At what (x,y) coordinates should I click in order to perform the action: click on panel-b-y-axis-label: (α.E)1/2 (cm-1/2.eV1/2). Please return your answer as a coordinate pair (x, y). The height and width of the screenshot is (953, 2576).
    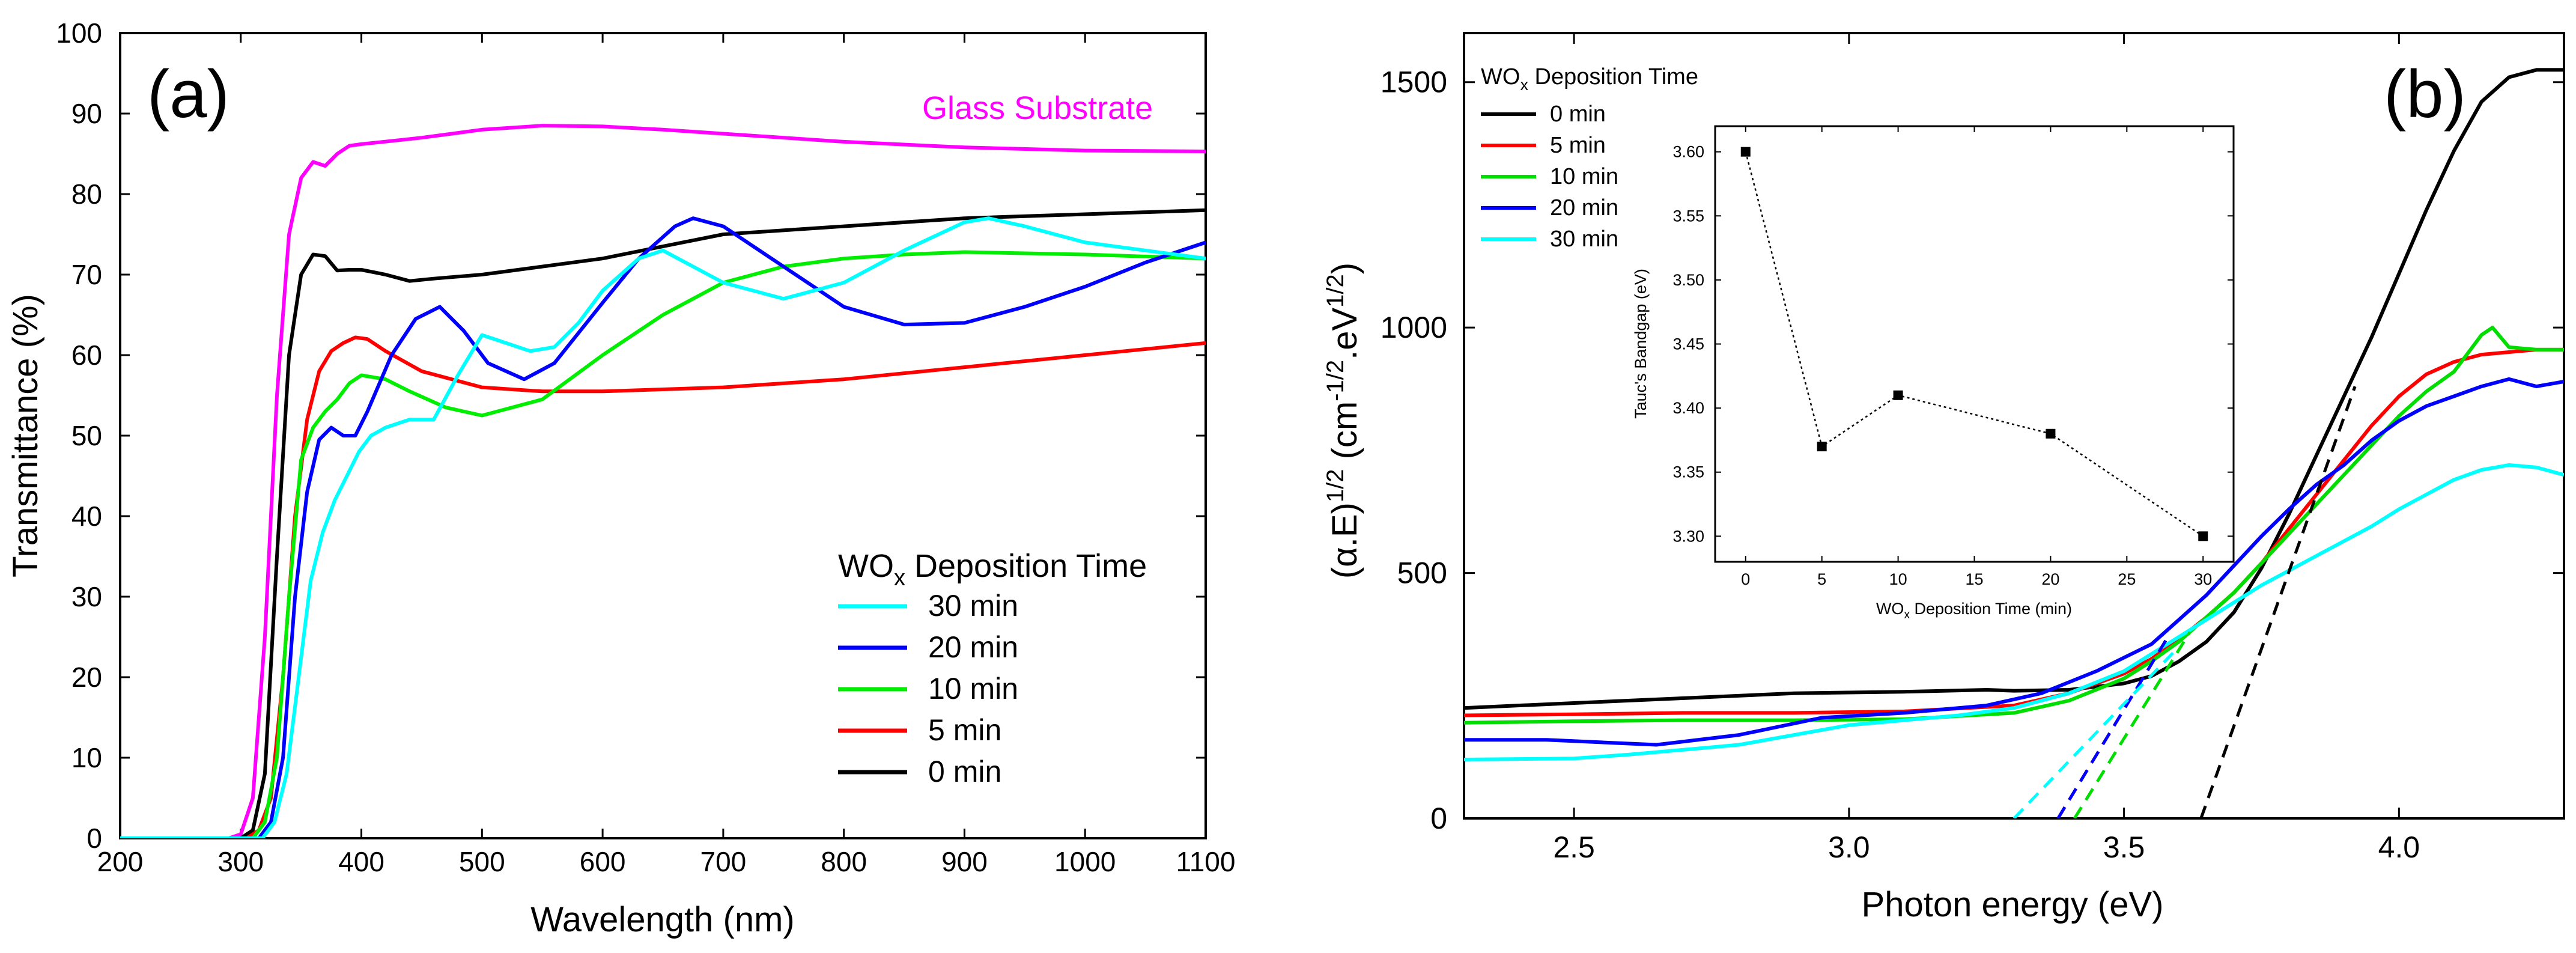
    Looking at the image, I should click on (1343, 421).